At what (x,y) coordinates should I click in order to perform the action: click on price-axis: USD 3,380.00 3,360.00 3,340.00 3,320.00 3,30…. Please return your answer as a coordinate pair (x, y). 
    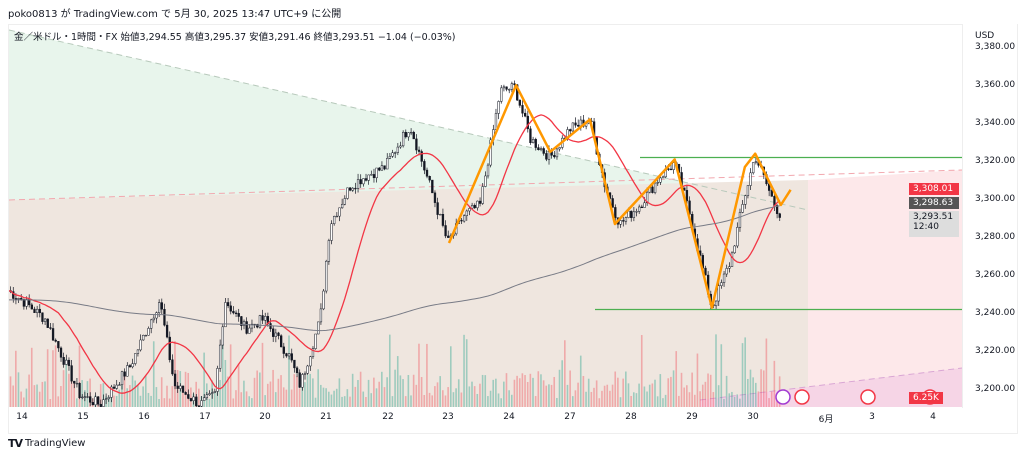
    Looking at the image, I should click on (963, 216).